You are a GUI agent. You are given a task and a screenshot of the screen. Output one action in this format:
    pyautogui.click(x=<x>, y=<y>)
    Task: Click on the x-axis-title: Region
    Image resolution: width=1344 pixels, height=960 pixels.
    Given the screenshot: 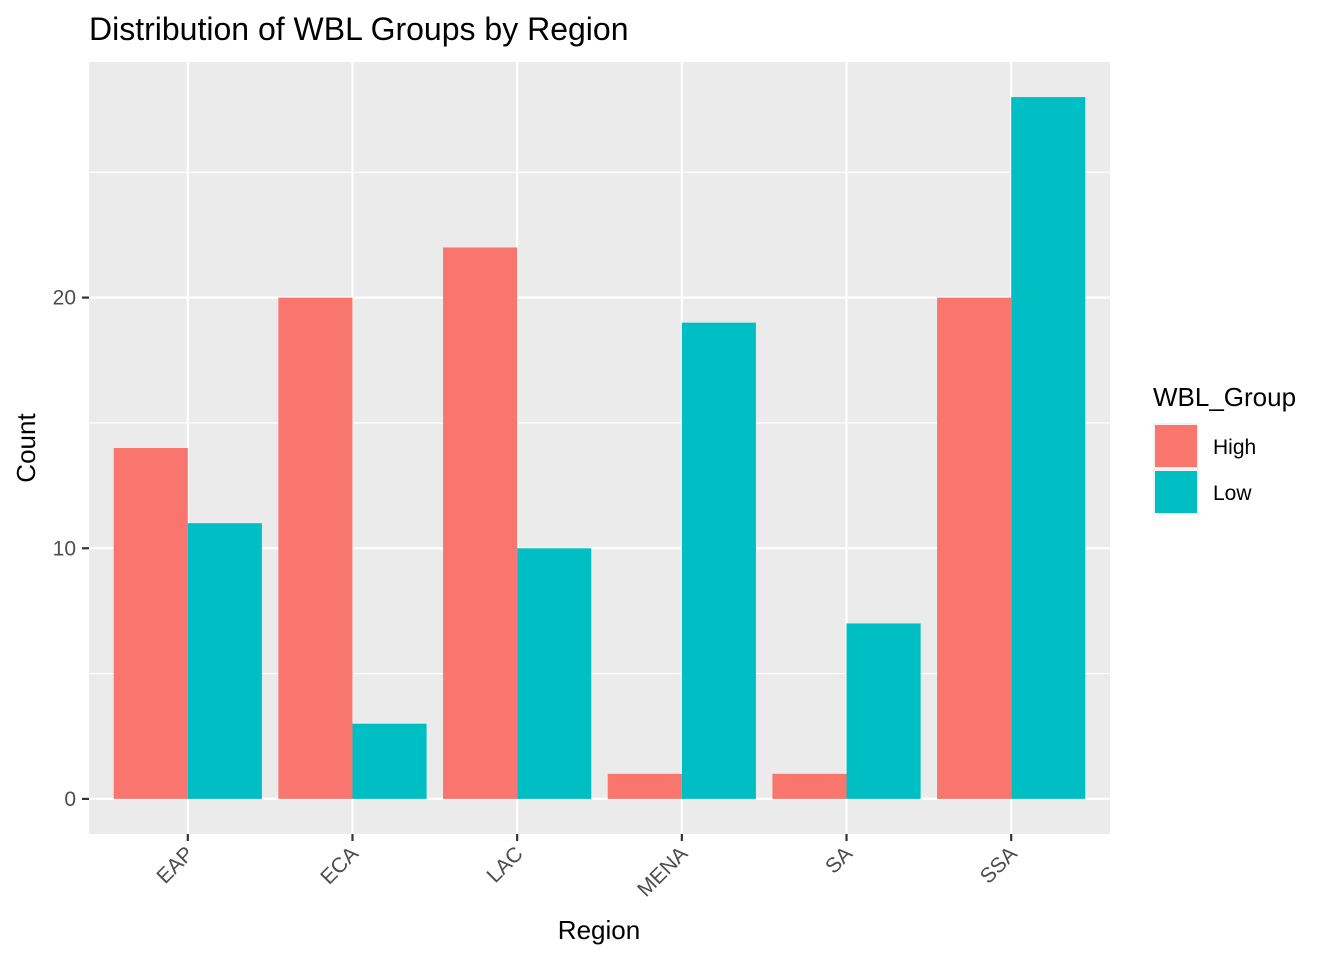 What is the action you would take?
    pyautogui.click(x=599, y=930)
    